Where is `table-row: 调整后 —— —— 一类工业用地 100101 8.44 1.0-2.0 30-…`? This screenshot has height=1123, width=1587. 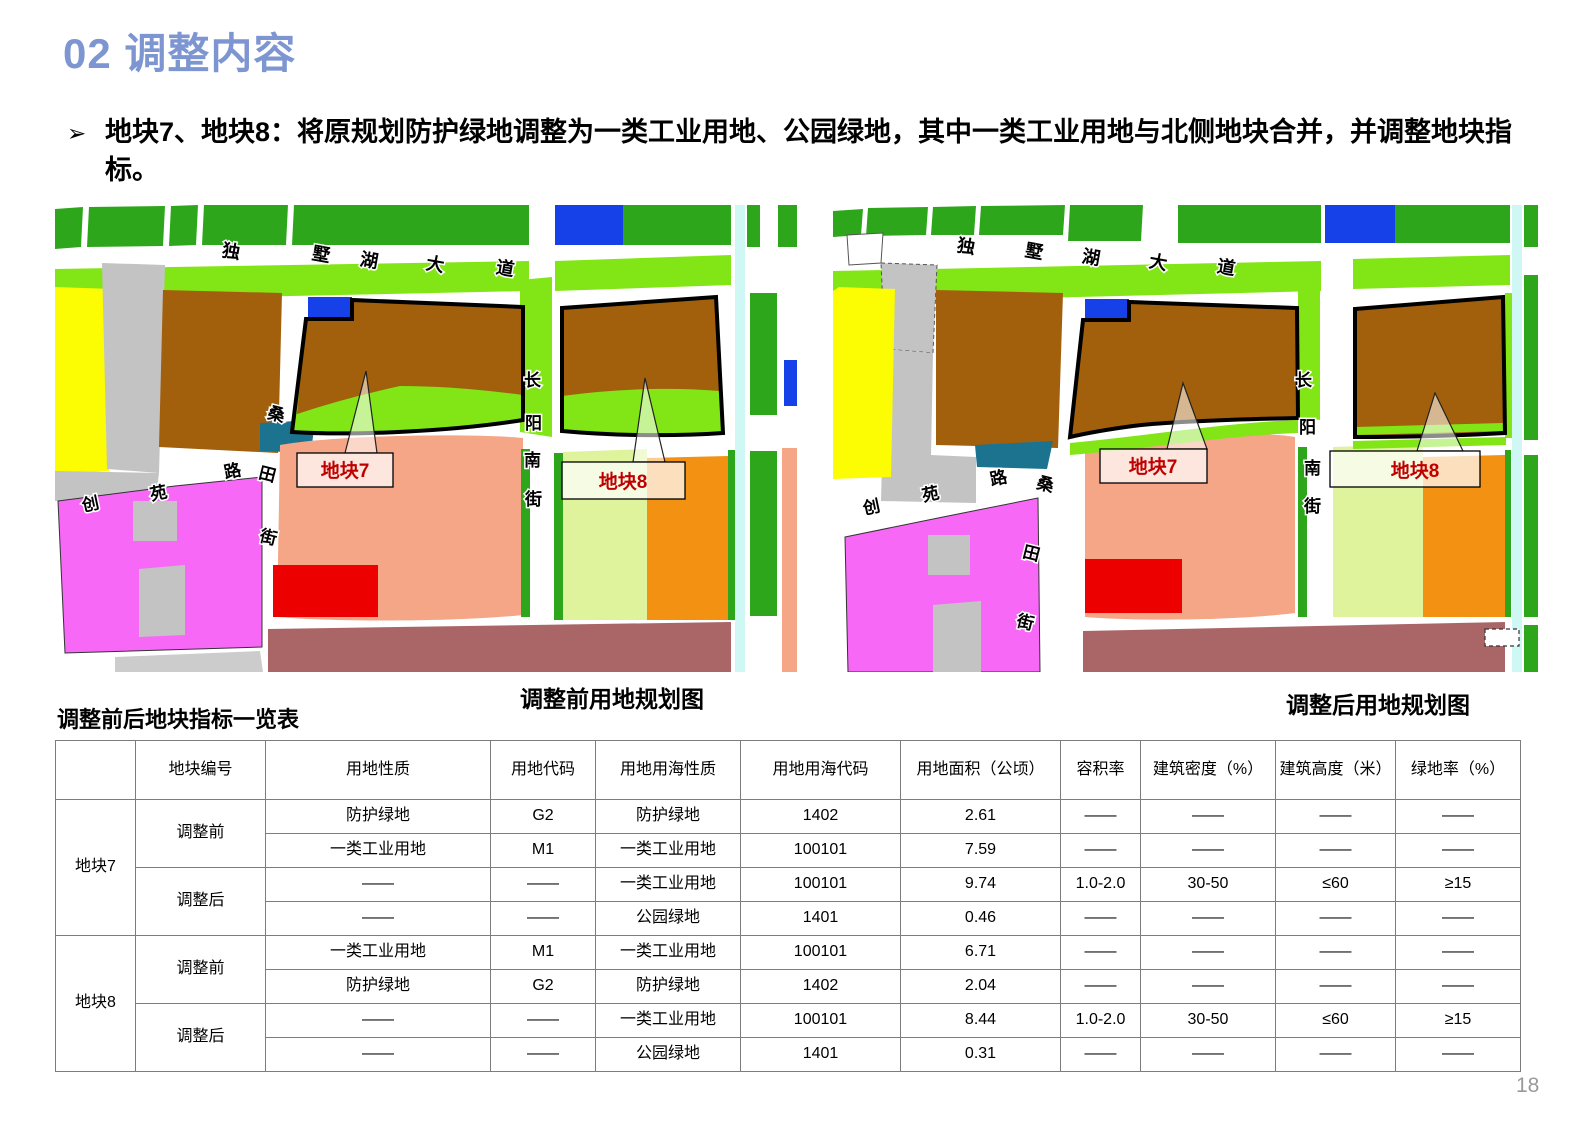 table-row: 调整后 —— —— 一类工业用地 100101 8.44 1.0-2.0 30-… is located at coordinates (788, 1037).